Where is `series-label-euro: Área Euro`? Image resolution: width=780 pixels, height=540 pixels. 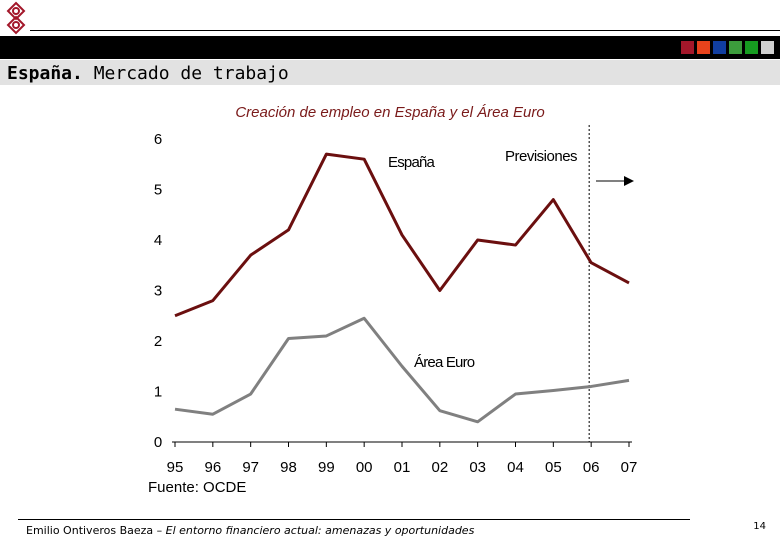 series-label-euro: Área Euro is located at coordinates (444, 362).